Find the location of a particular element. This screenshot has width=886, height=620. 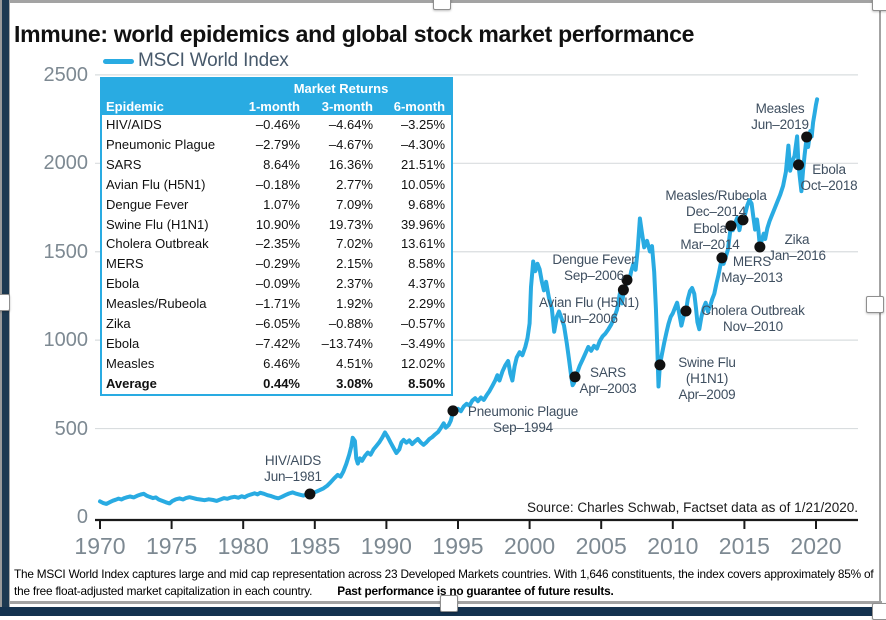

return-cell: 8.50% is located at coordinates (427, 383).